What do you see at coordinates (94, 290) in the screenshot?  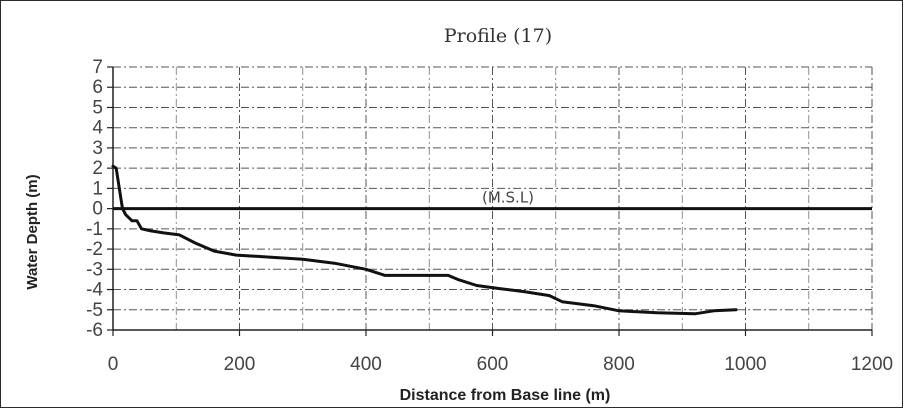 I see `y-tick-label: -4` at bounding box center [94, 290].